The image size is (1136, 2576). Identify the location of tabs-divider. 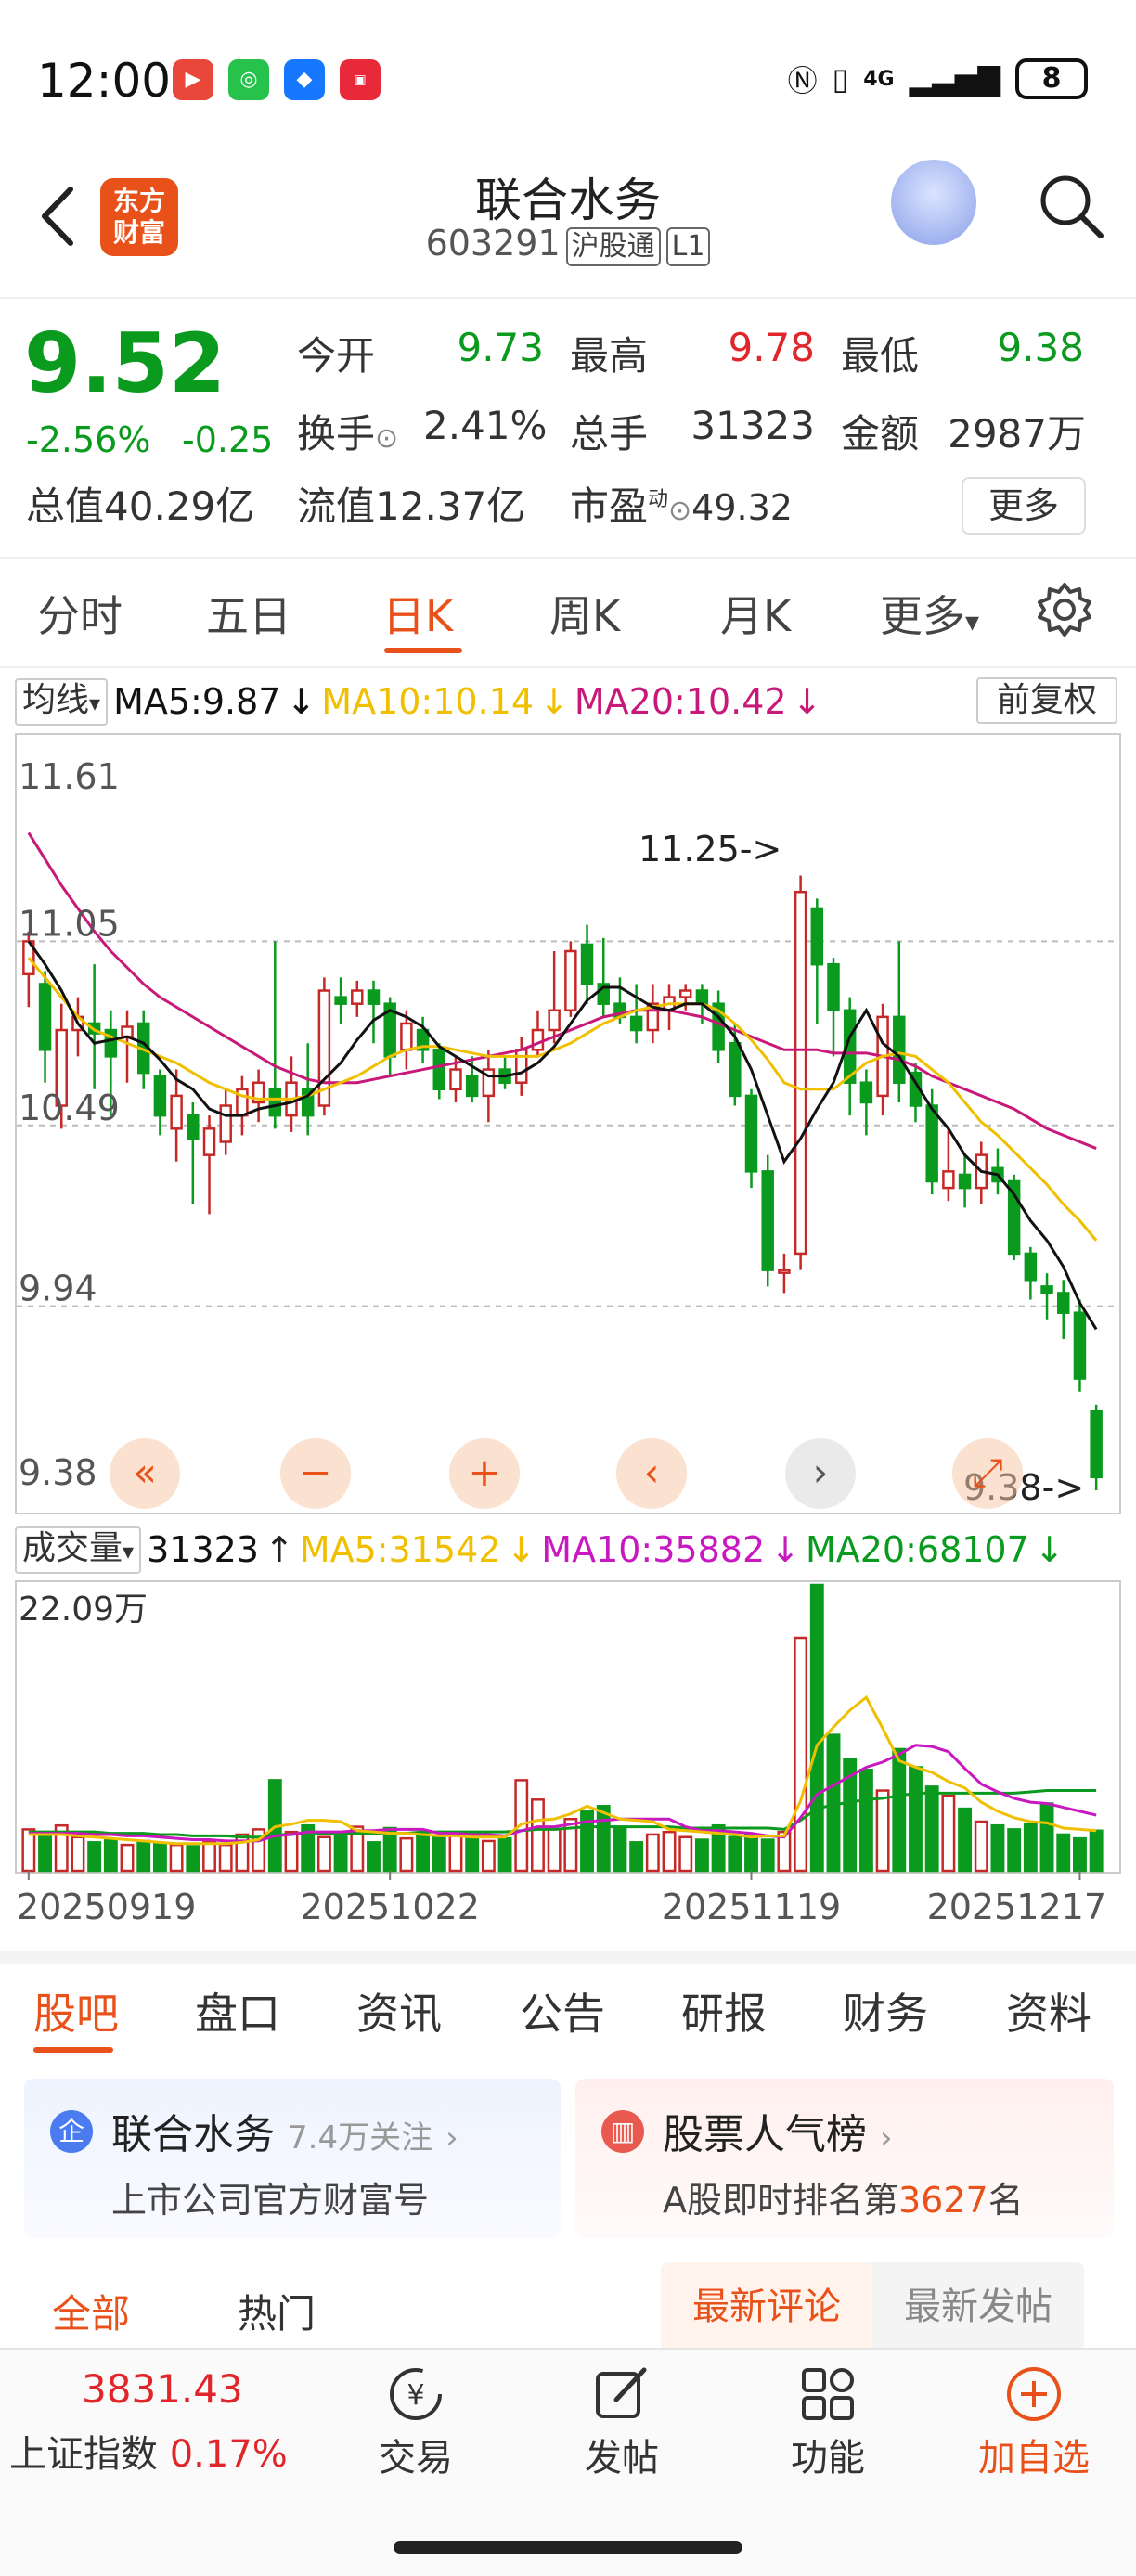
(568, 667).